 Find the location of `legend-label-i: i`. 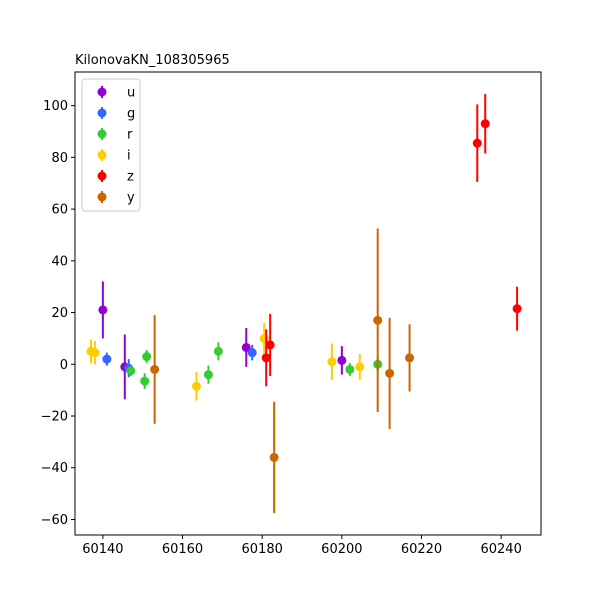

legend-label-i: i is located at coordinates (129, 156).